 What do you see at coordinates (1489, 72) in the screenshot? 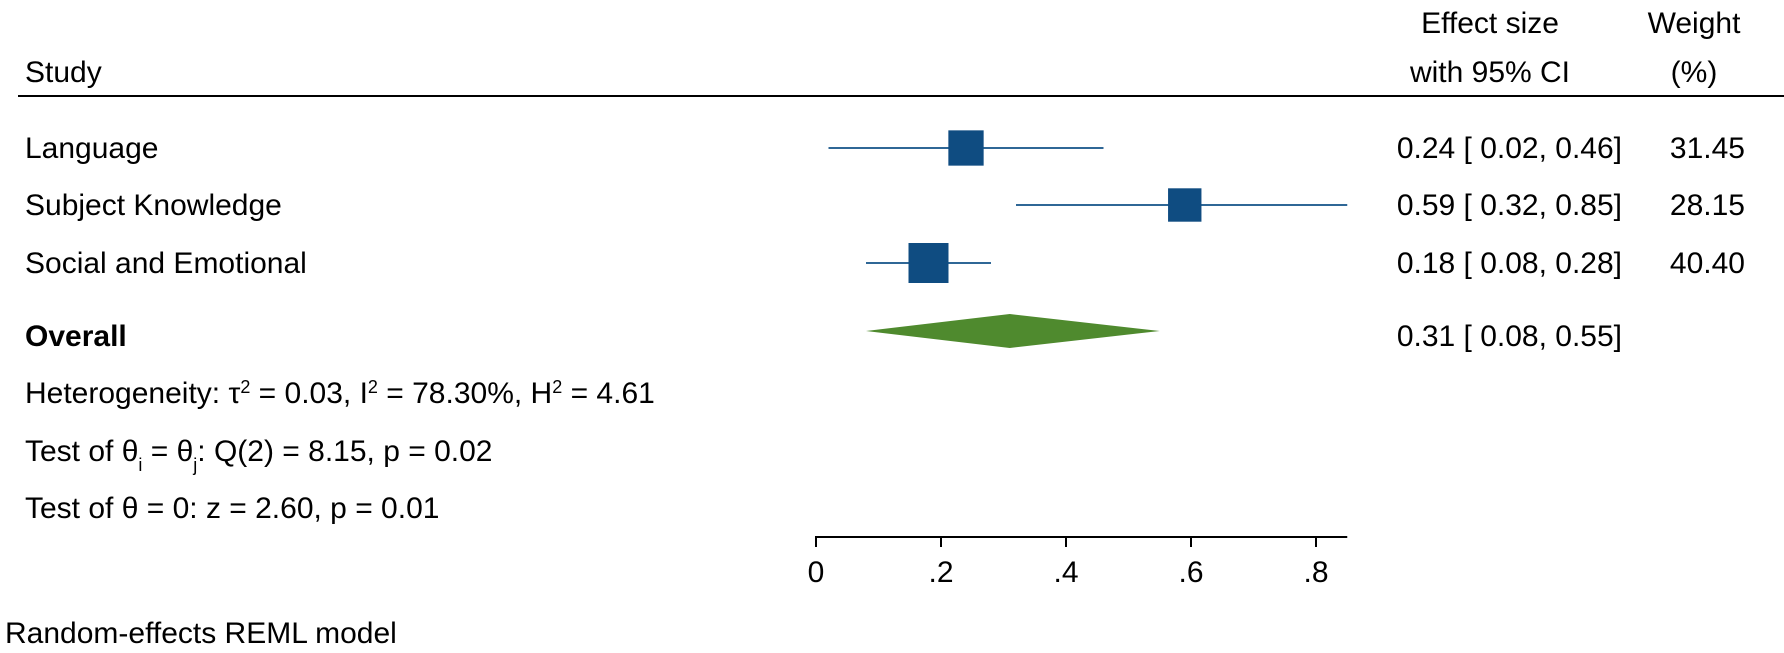
I see `header-ci: with 95% CI` at bounding box center [1489, 72].